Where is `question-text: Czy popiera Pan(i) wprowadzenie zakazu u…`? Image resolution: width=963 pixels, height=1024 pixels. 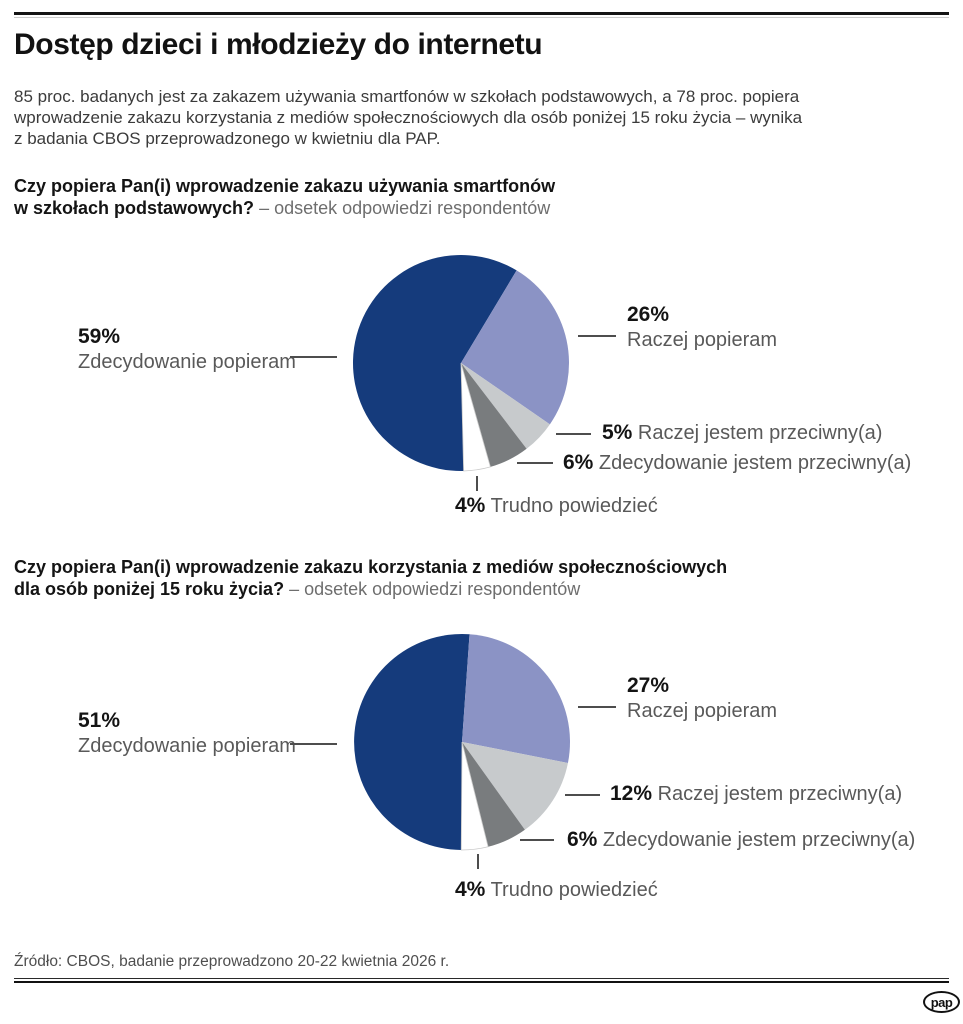
question-text: Czy popiera Pan(i) wprowadzenie zakazu u… is located at coordinates (284, 197).